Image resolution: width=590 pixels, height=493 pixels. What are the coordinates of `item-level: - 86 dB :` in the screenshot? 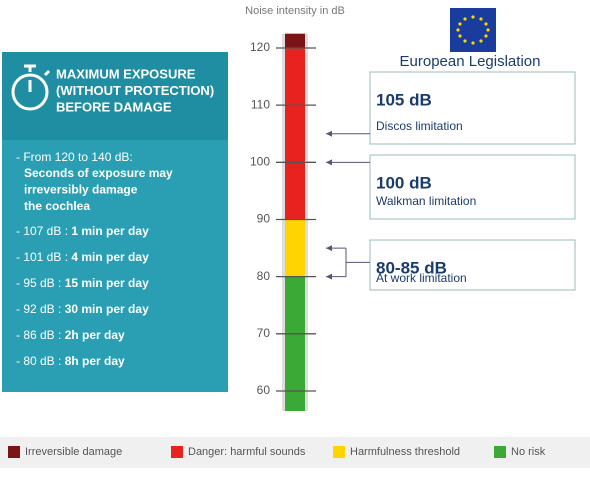 It's located at (38, 335).